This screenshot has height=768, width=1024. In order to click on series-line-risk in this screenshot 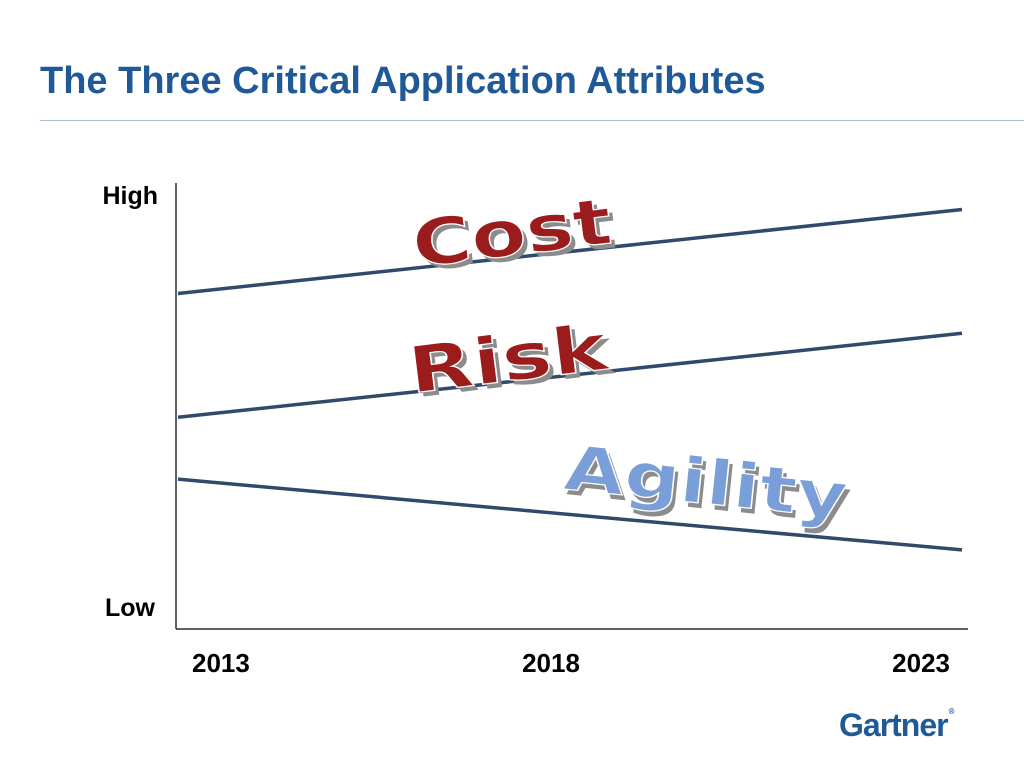, I will do `click(570, 375)`.